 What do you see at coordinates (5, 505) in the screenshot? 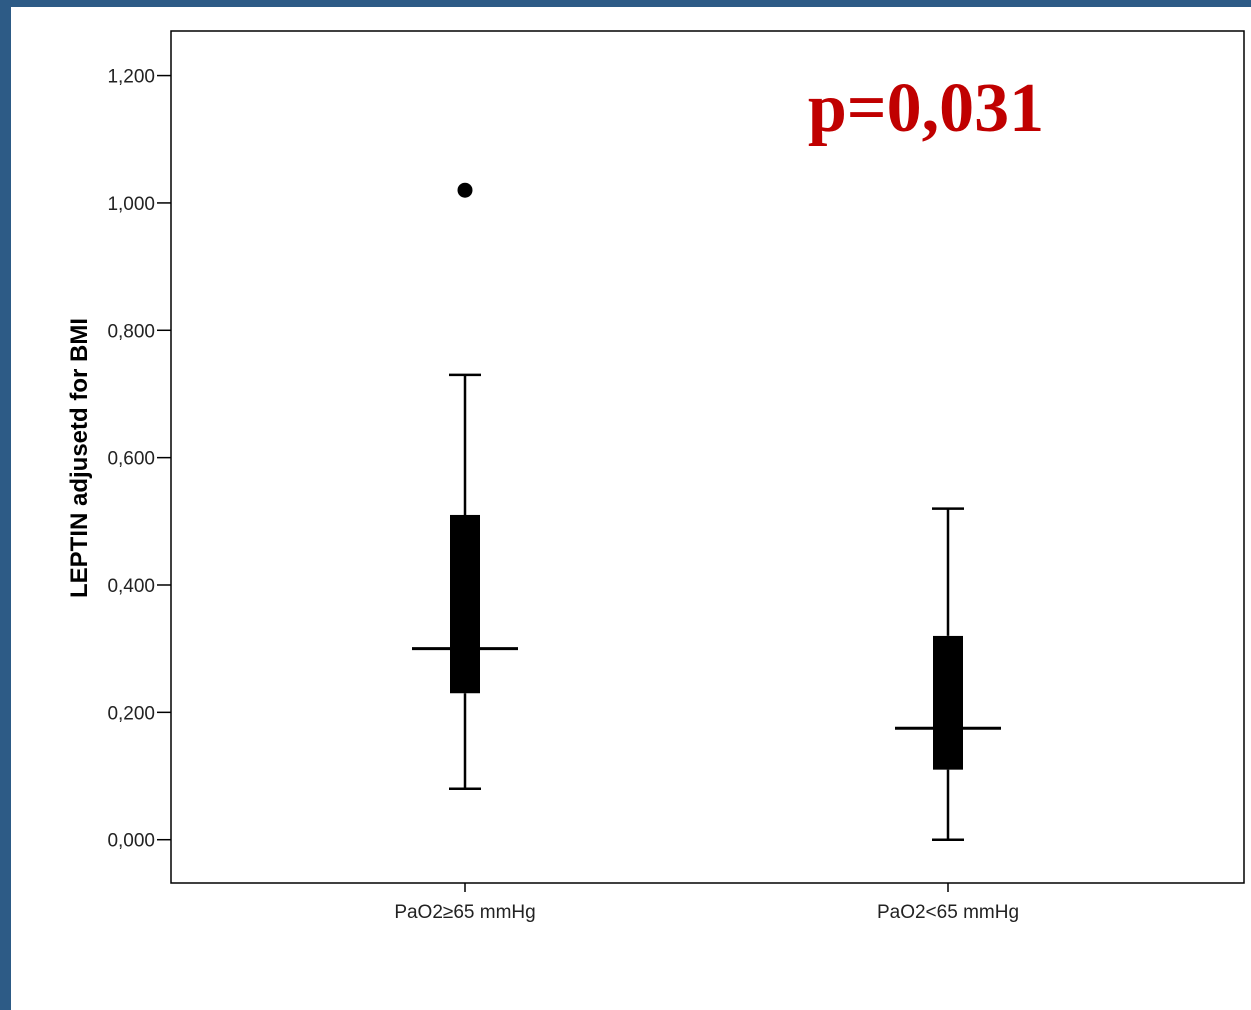
I see `left-frame-band` at bounding box center [5, 505].